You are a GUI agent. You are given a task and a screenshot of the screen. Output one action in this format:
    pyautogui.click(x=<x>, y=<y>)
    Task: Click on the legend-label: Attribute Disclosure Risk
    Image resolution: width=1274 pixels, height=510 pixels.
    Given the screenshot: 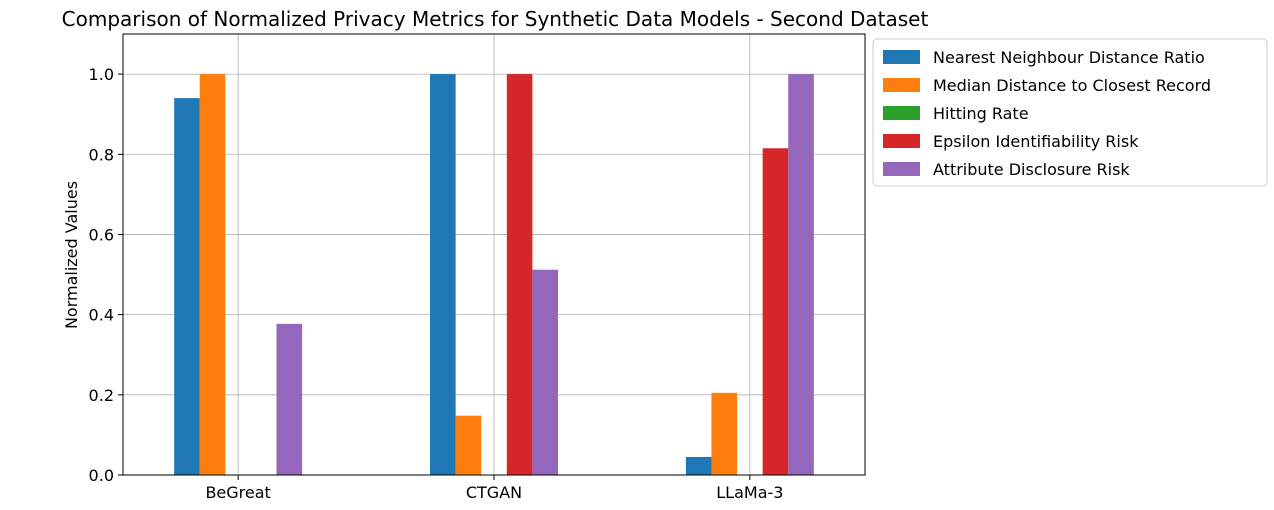 What is the action you would take?
    pyautogui.click(x=1031, y=169)
    